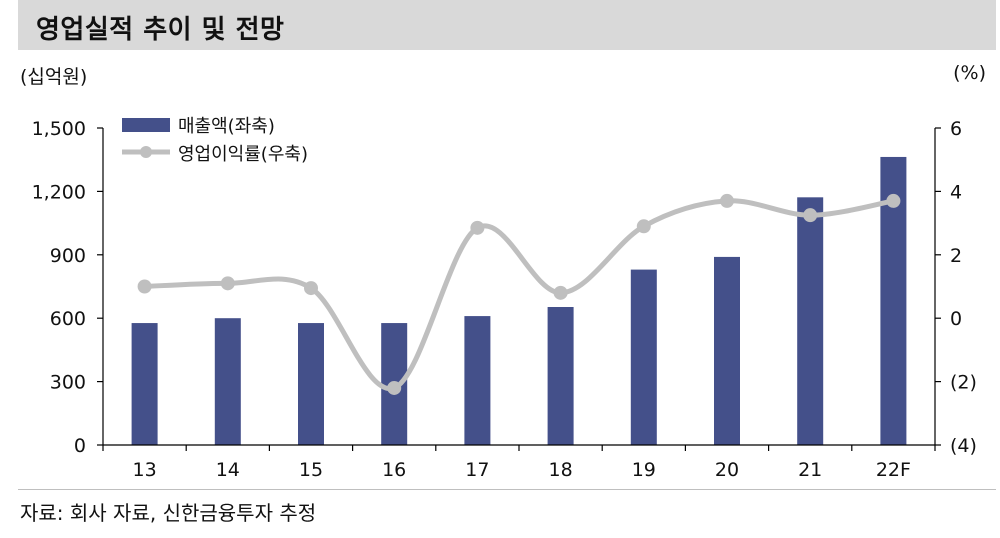  Describe the element at coordinates (145, 470) in the screenshot. I see `x-tick-label: 13` at that location.